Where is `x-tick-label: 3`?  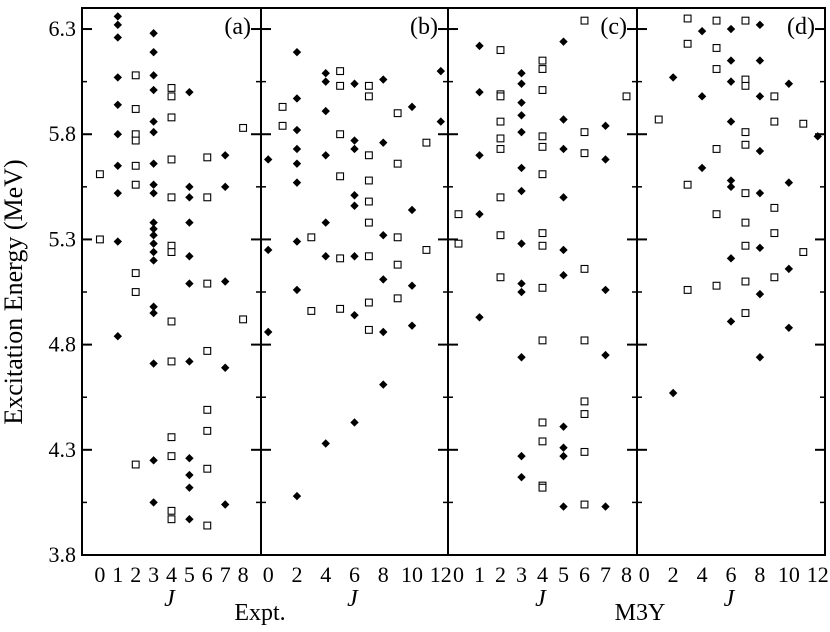 x-tick-label: 3 is located at coordinates (153, 574).